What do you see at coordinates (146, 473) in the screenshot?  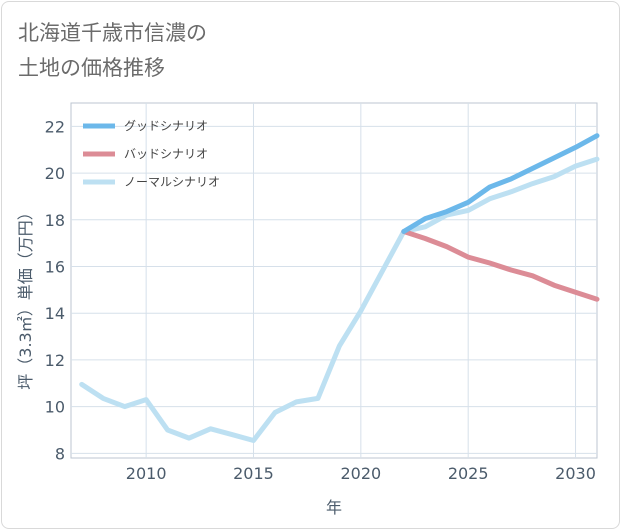 I see `x-tick-label: 2010` at bounding box center [146, 473].